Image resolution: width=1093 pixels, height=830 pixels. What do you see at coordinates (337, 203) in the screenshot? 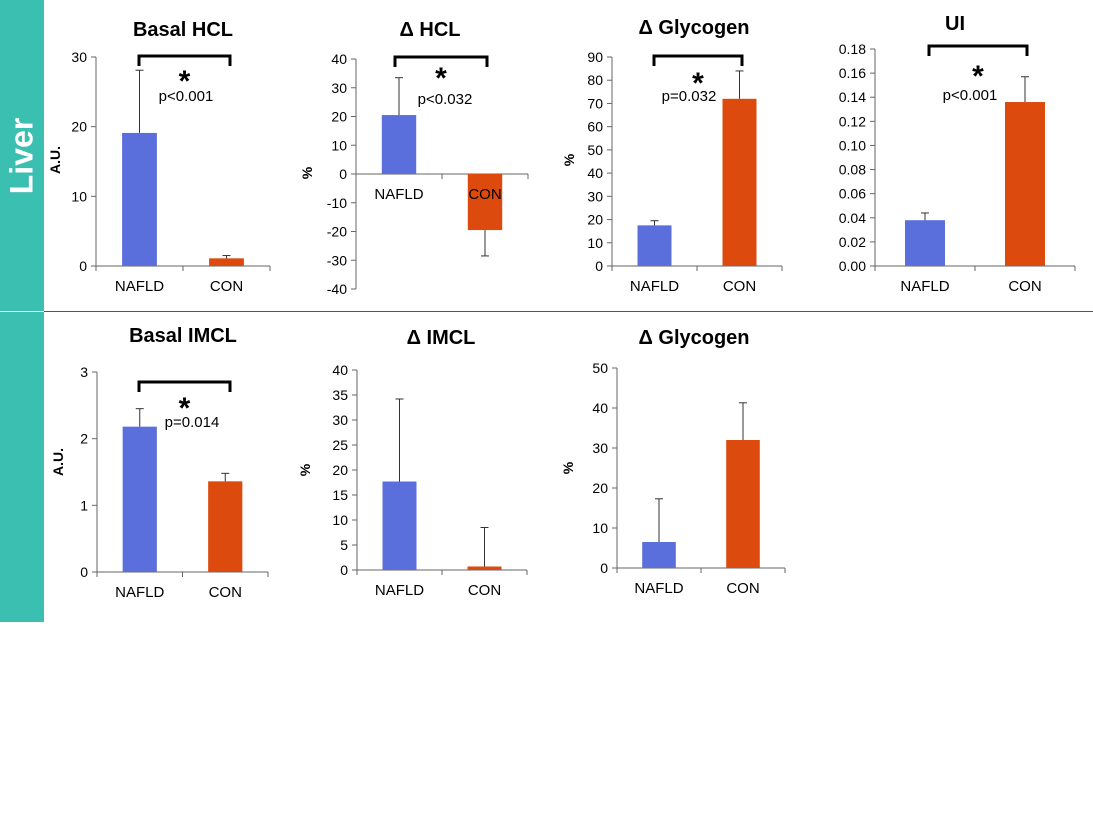
I see `y-tick-label: -10` at bounding box center [337, 203].